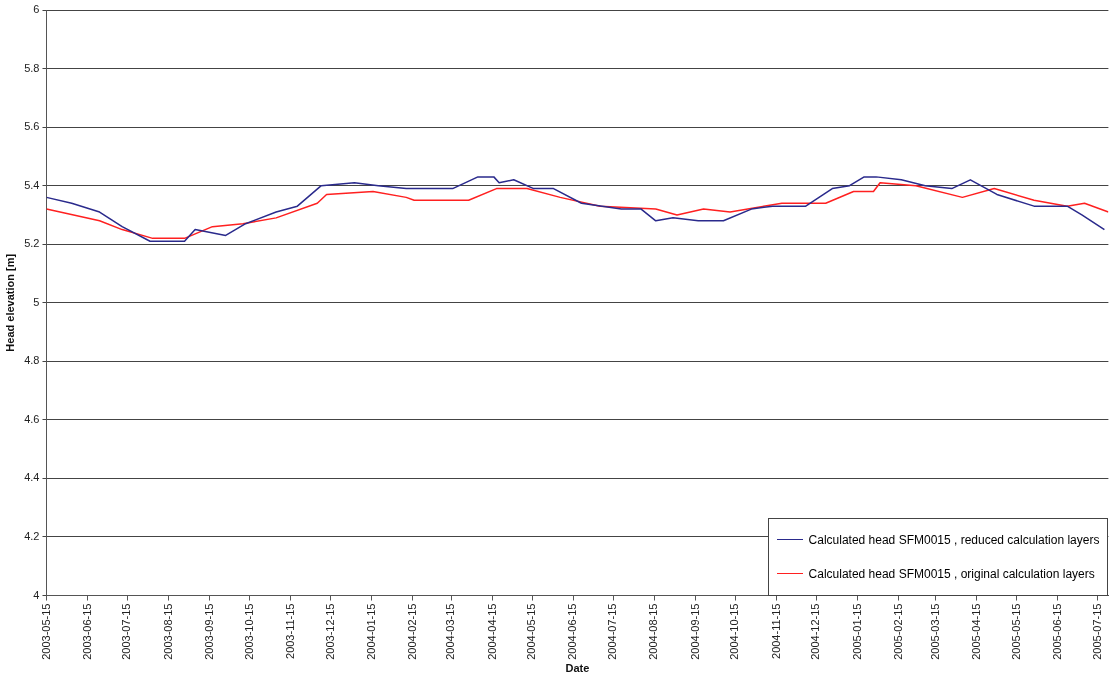  What do you see at coordinates (934, 631) in the screenshot?
I see `x-tick-label: 2005-03-15` at bounding box center [934, 631].